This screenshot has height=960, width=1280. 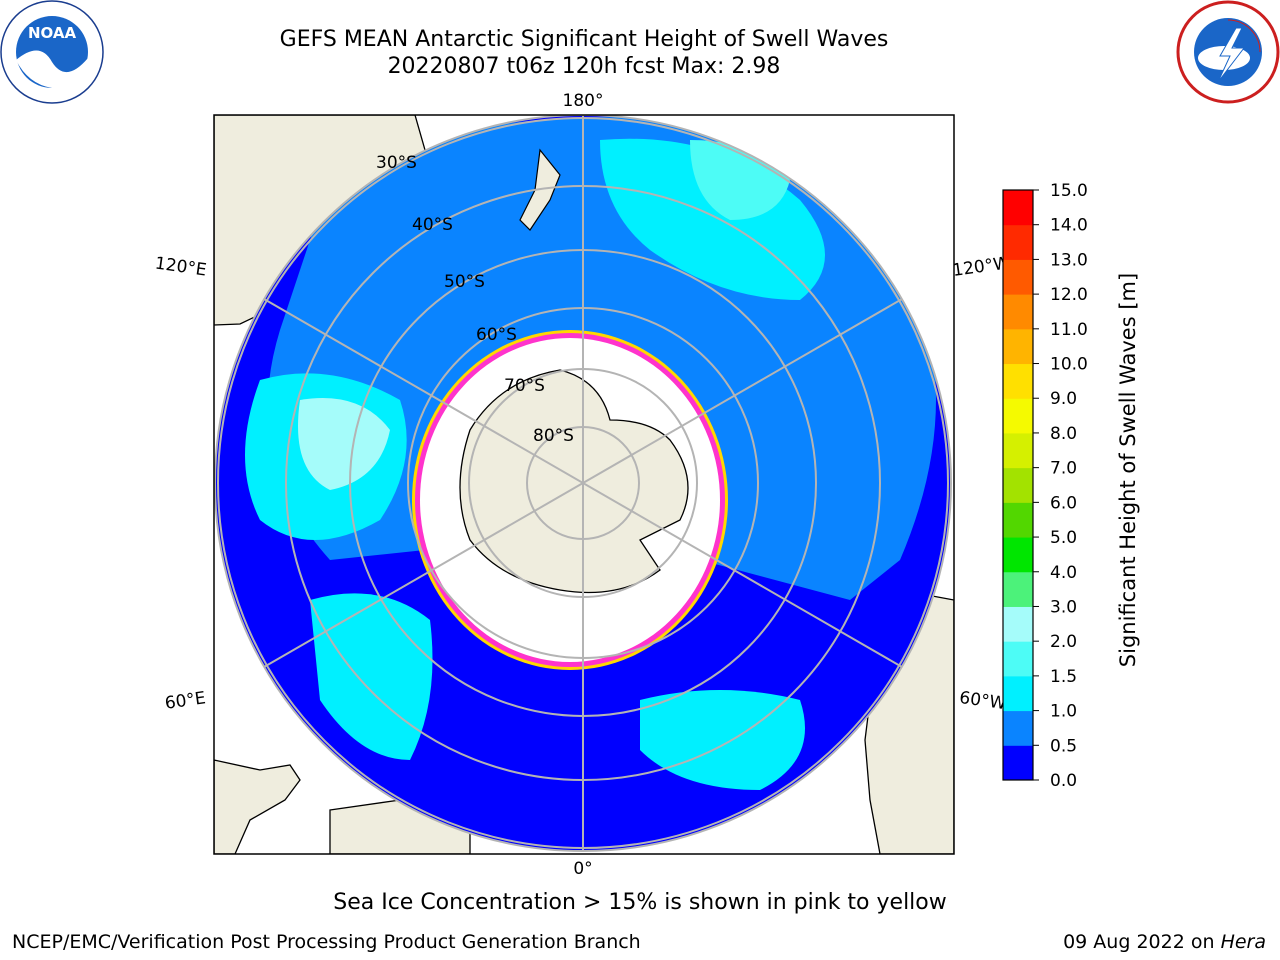 I want to click on land-africa, so click(x=257, y=806).